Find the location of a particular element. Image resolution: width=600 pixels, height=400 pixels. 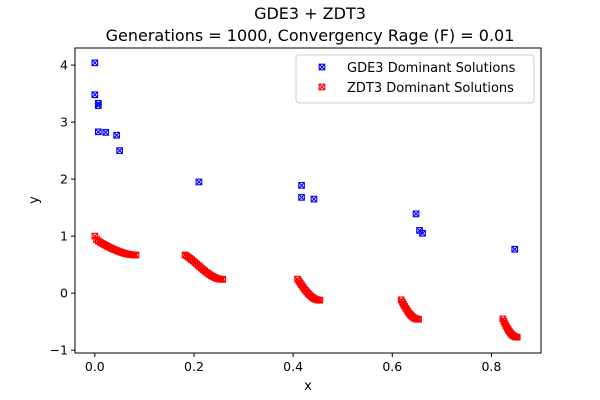

legend-label-gde3: GDE3 Dominant Solutions is located at coordinates (431, 68).